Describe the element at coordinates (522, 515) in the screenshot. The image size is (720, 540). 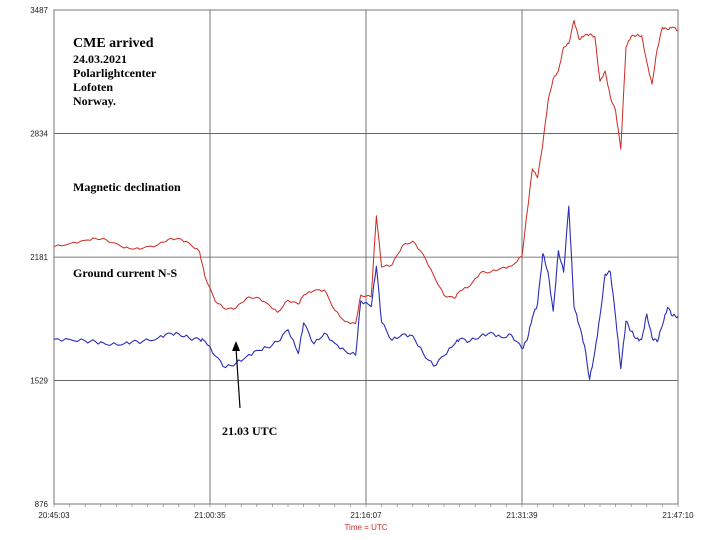
I see `x-tick-label: 21:31:39` at that location.